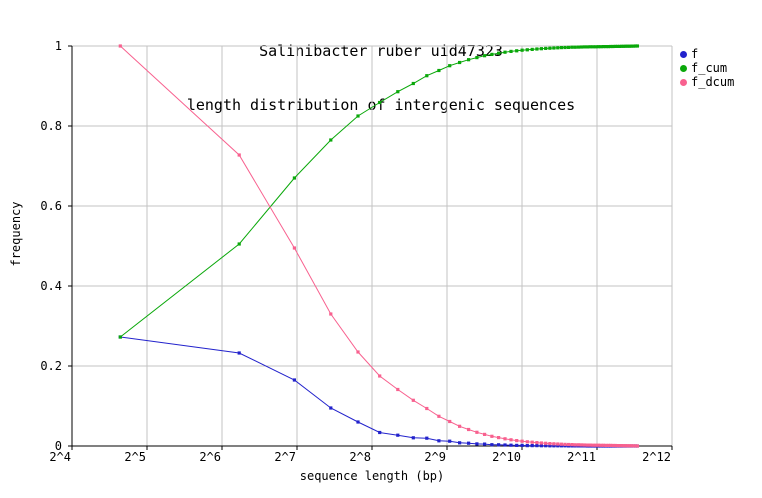 Image resolution: width=762 pixels, height=498 pixels. I want to click on legend: f f_cum f_dcum, so click(707, 68).